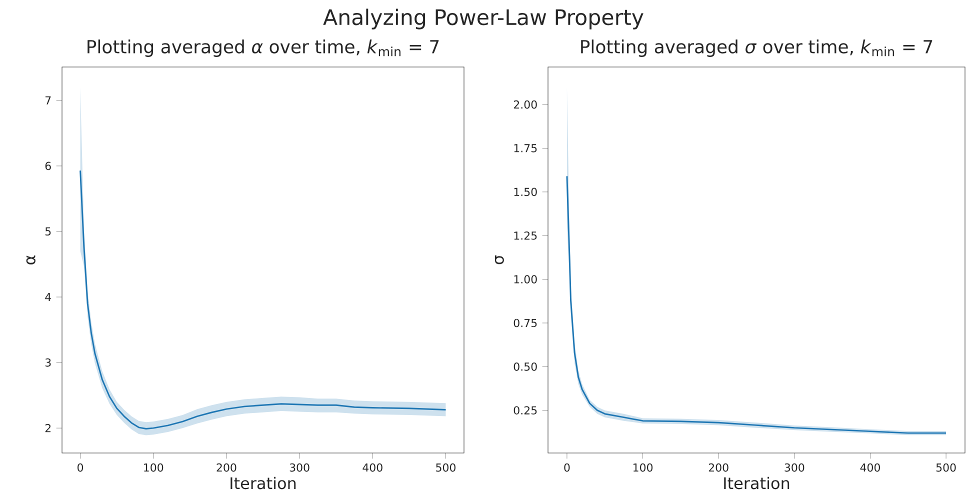 The width and height of the screenshot is (967, 498). I want to click on y-tick-label: 5, so click(48, 231).